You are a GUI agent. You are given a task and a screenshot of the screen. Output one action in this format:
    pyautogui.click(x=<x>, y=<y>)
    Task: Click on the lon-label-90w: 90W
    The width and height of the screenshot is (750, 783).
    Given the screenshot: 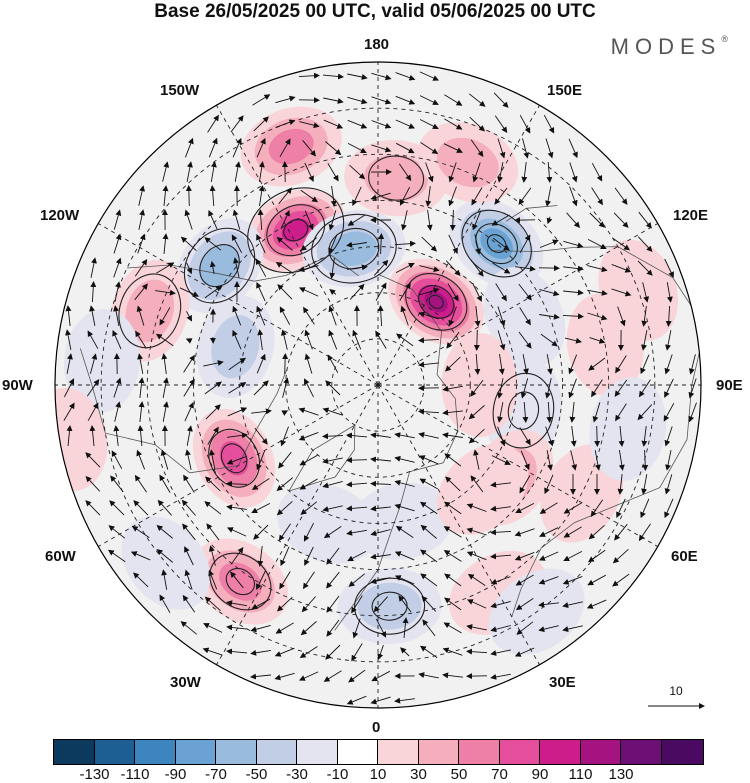 What is the action you would take?
    pyautogui.click(x=17, y=385)
    